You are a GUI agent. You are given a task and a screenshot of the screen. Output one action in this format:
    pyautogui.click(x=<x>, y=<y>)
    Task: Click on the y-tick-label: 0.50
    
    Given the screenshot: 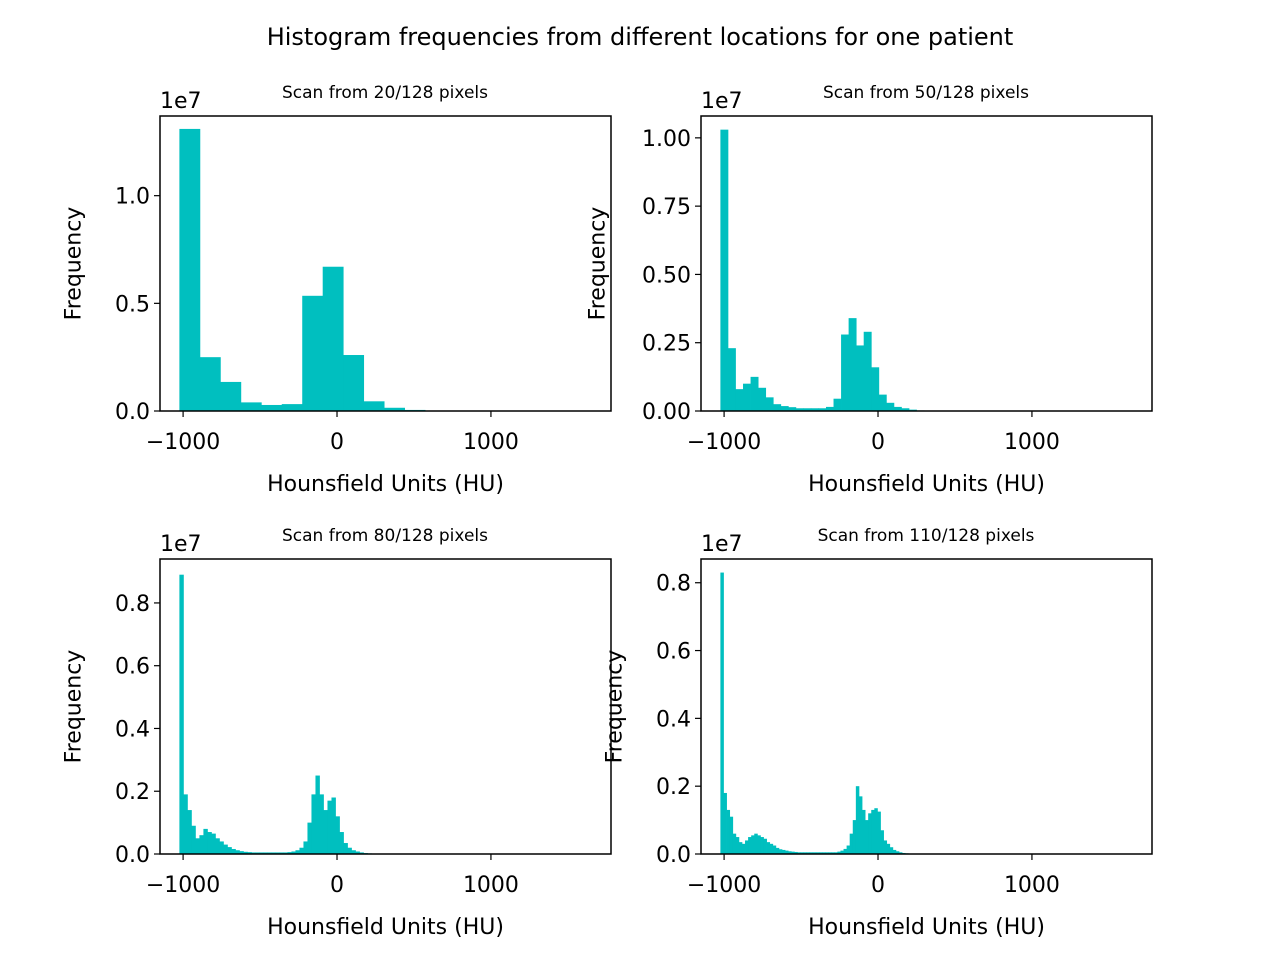 What is the action you would take?
    pyautogui.click(x=666, y=275)
    